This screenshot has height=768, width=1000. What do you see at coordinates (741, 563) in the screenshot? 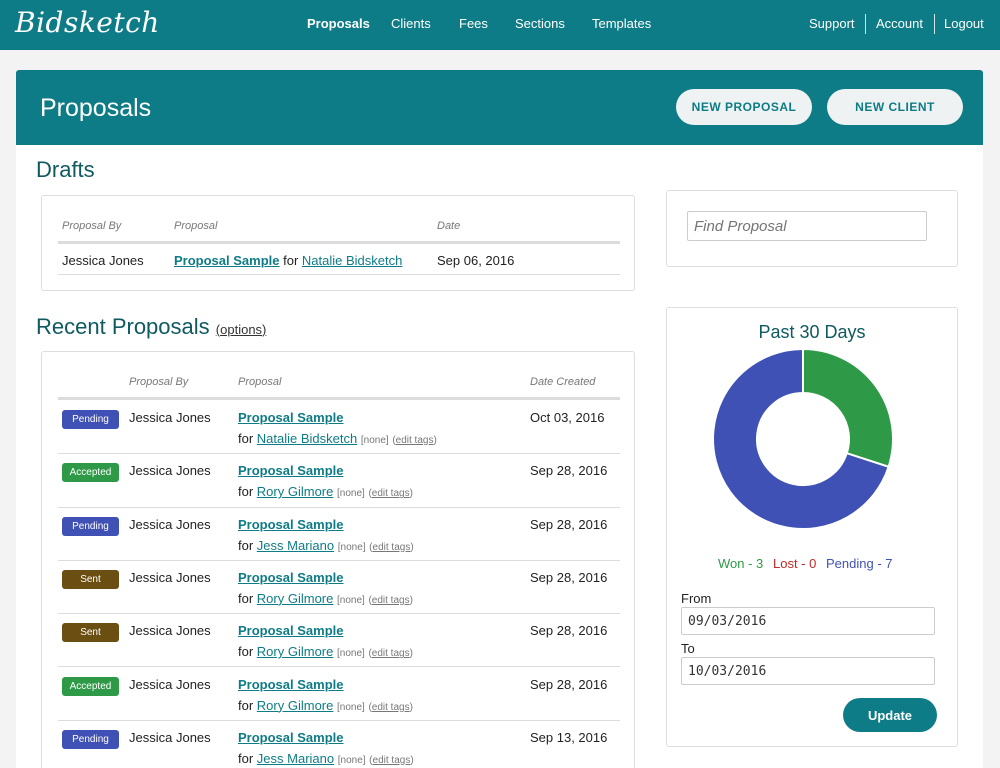
I see `legend-won: Won - 3` at bounding box center [741, 563].